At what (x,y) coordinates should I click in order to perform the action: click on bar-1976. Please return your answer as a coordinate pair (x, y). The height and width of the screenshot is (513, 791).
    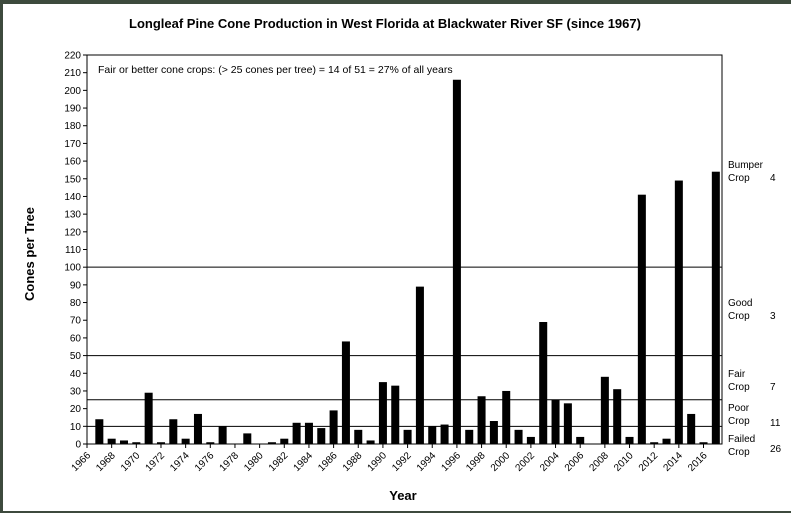
    Looking at the image, I should click on (210, 443).